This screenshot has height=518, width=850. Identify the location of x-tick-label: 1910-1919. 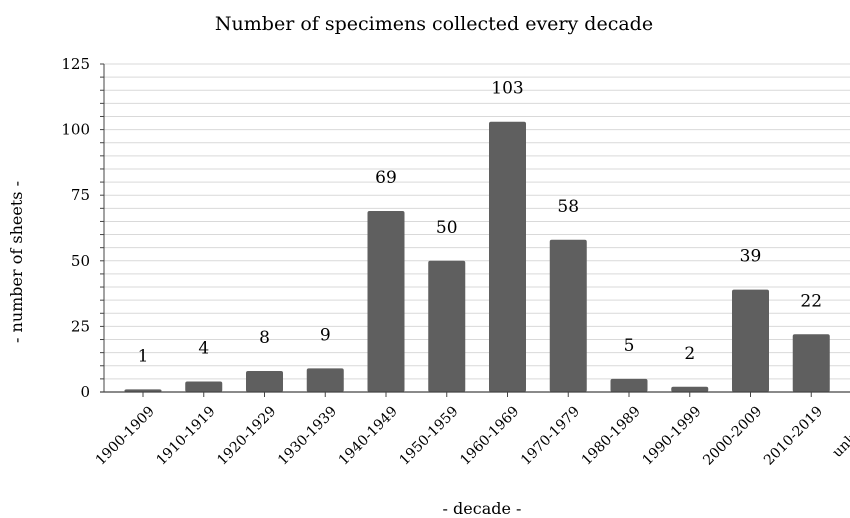
(186, 436).